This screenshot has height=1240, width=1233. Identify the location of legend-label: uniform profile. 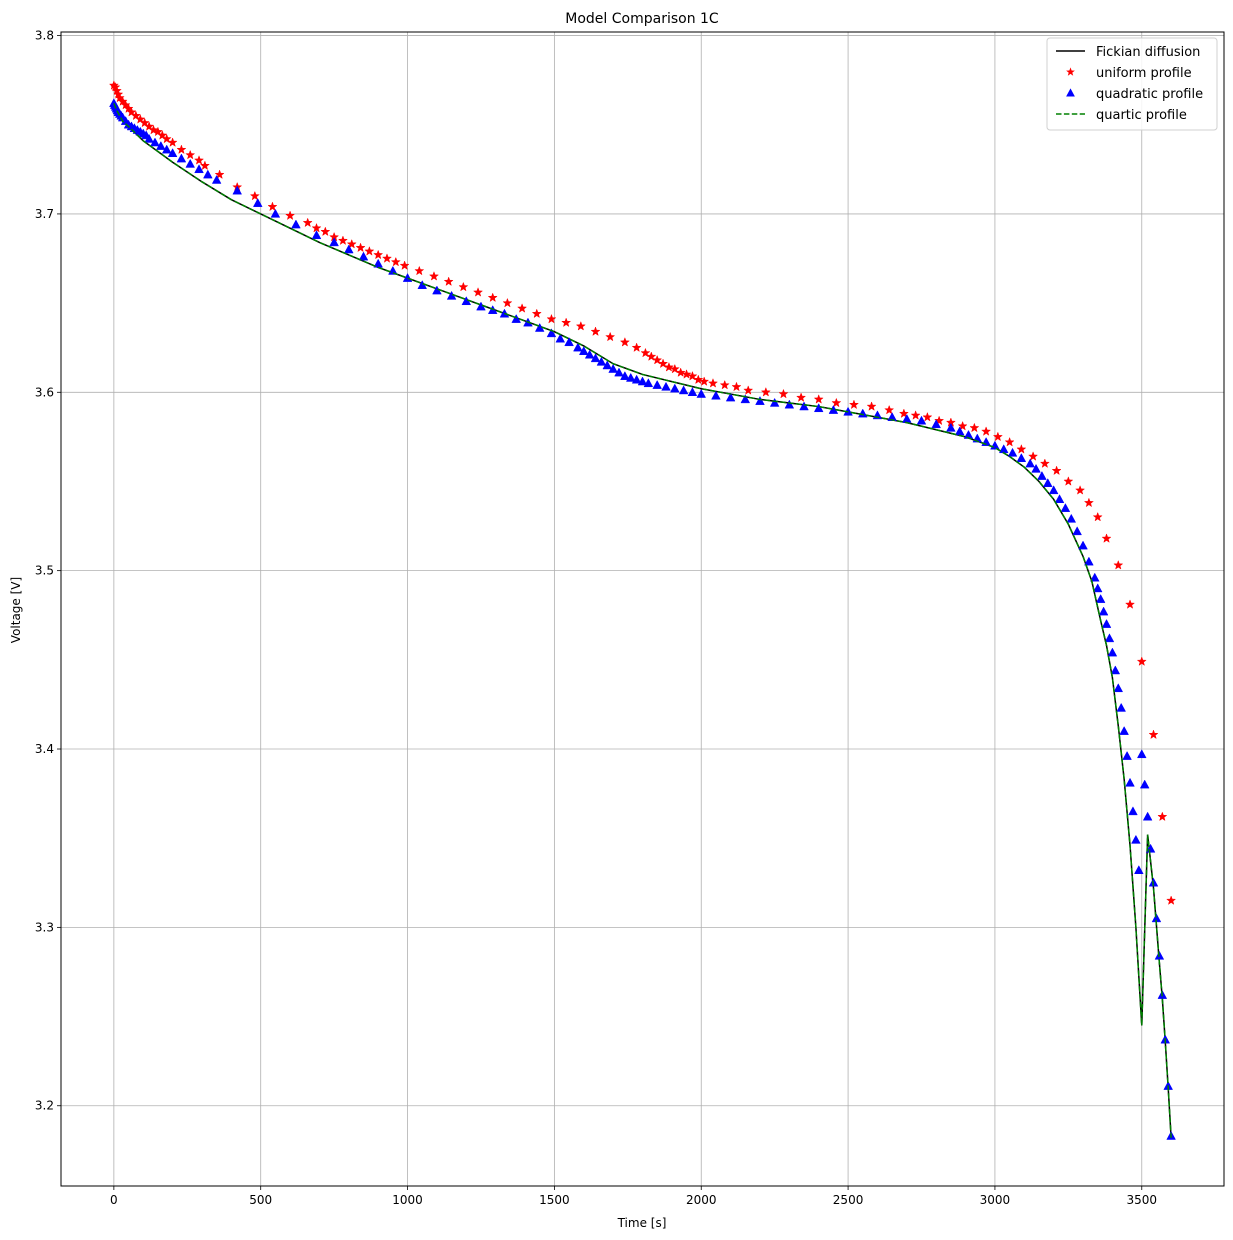
(1144, 73).